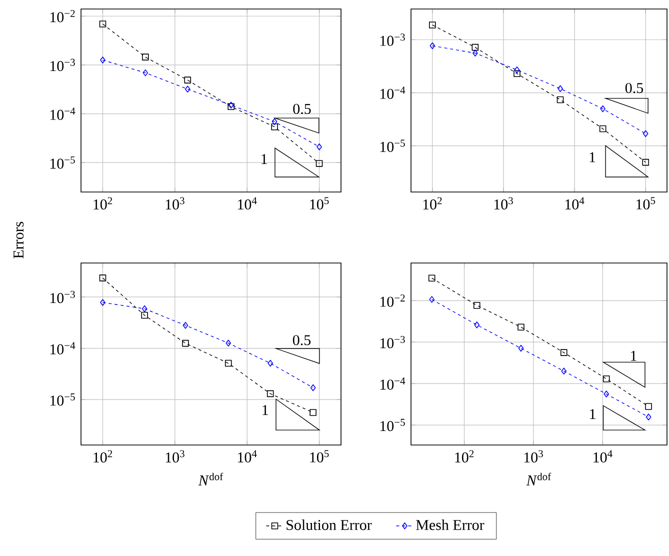 This screenshot has height=556, width=669. I want to click on legend-label: Mesh Error, so click(450, 525).